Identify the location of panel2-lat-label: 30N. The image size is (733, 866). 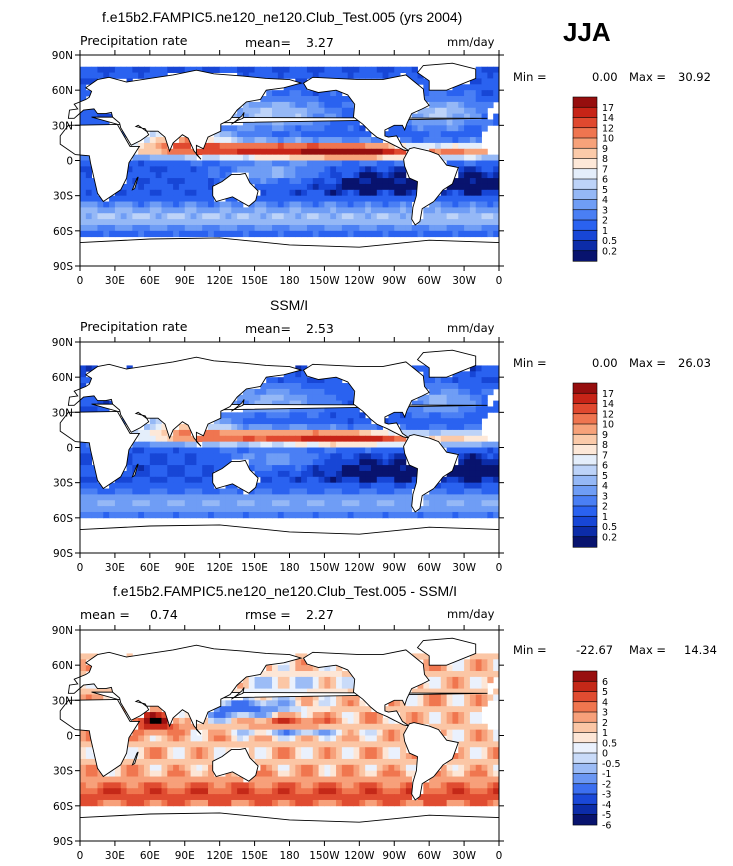
(62, 413).